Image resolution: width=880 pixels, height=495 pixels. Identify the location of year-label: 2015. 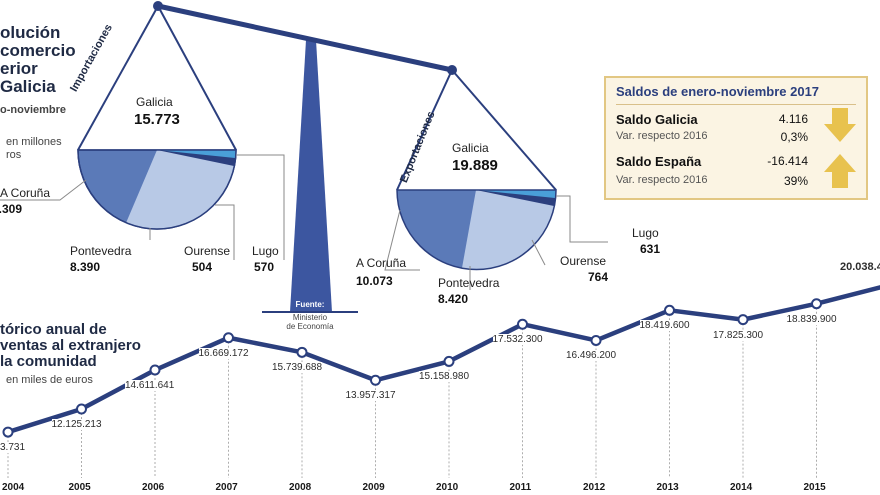
(814, 487).